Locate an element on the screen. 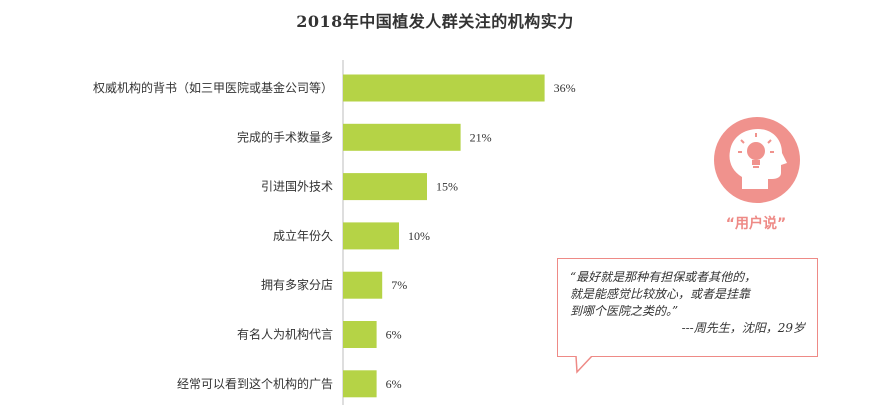  category-label: 引进国外技术 is located at coordinates (297, 187).